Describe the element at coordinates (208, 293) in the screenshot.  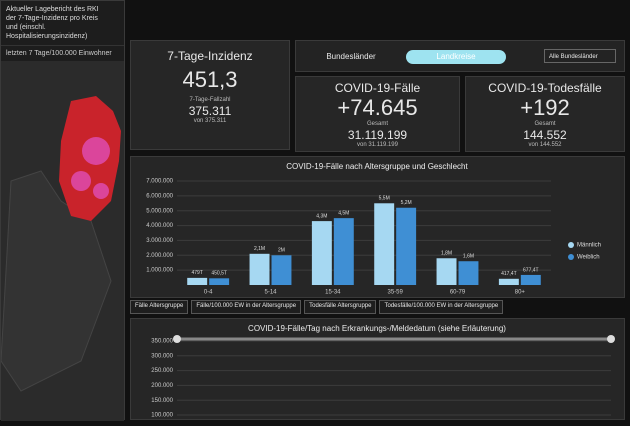
I see `x-tick-label: 0-4` at that location.